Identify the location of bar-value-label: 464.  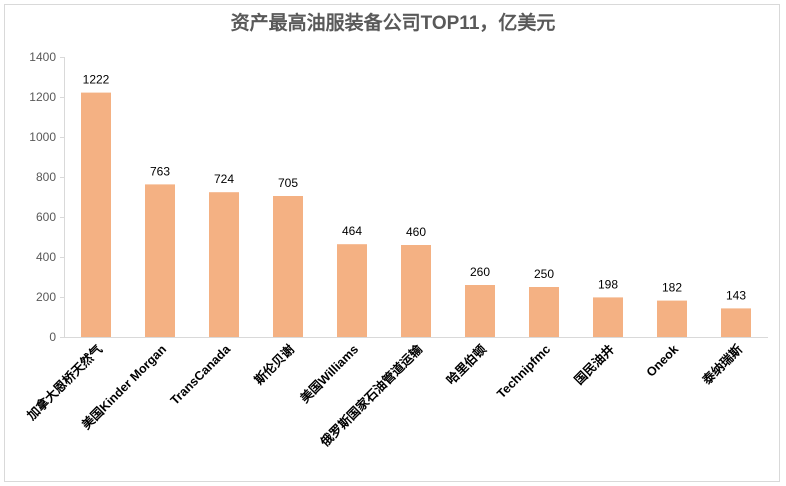
(352, 231).